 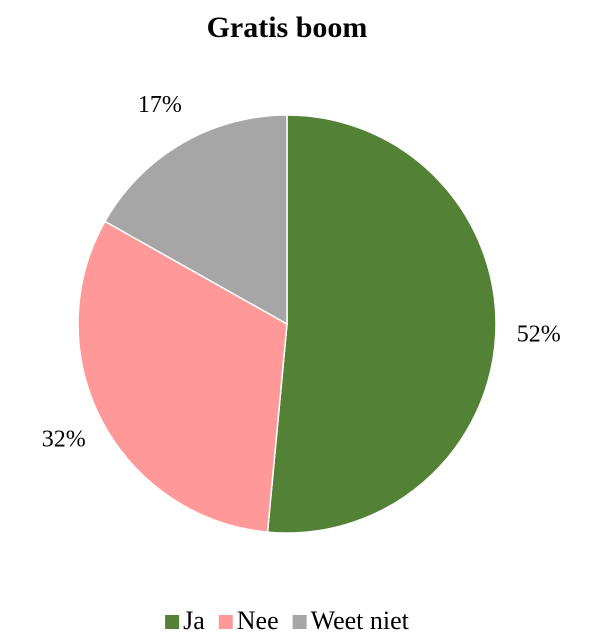 What do you see at coordinates (539, 334) in the screenshot?
I see `data-label: 52%` at bounding box center [539, 334].